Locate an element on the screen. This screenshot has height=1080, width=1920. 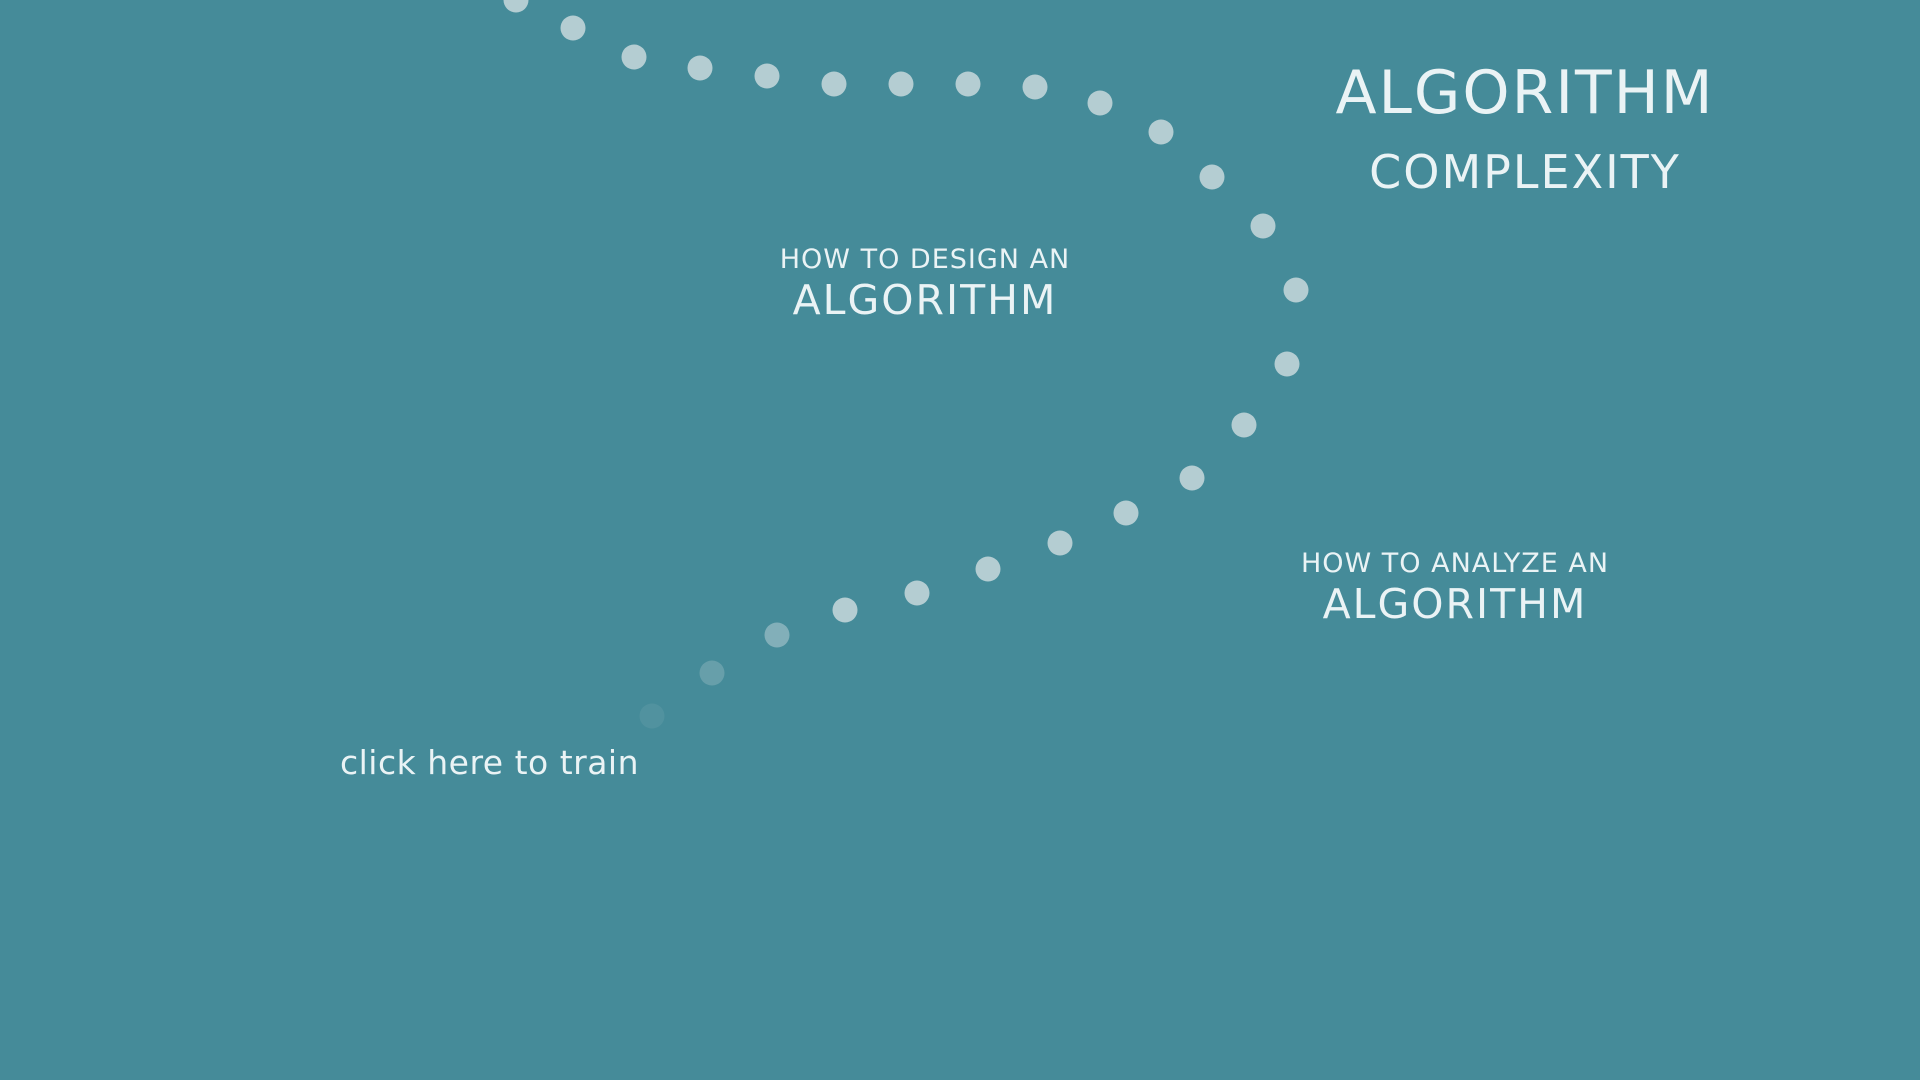
design-link-caption: HOW TO DESIGN AN is located at coordinates (925, 259).